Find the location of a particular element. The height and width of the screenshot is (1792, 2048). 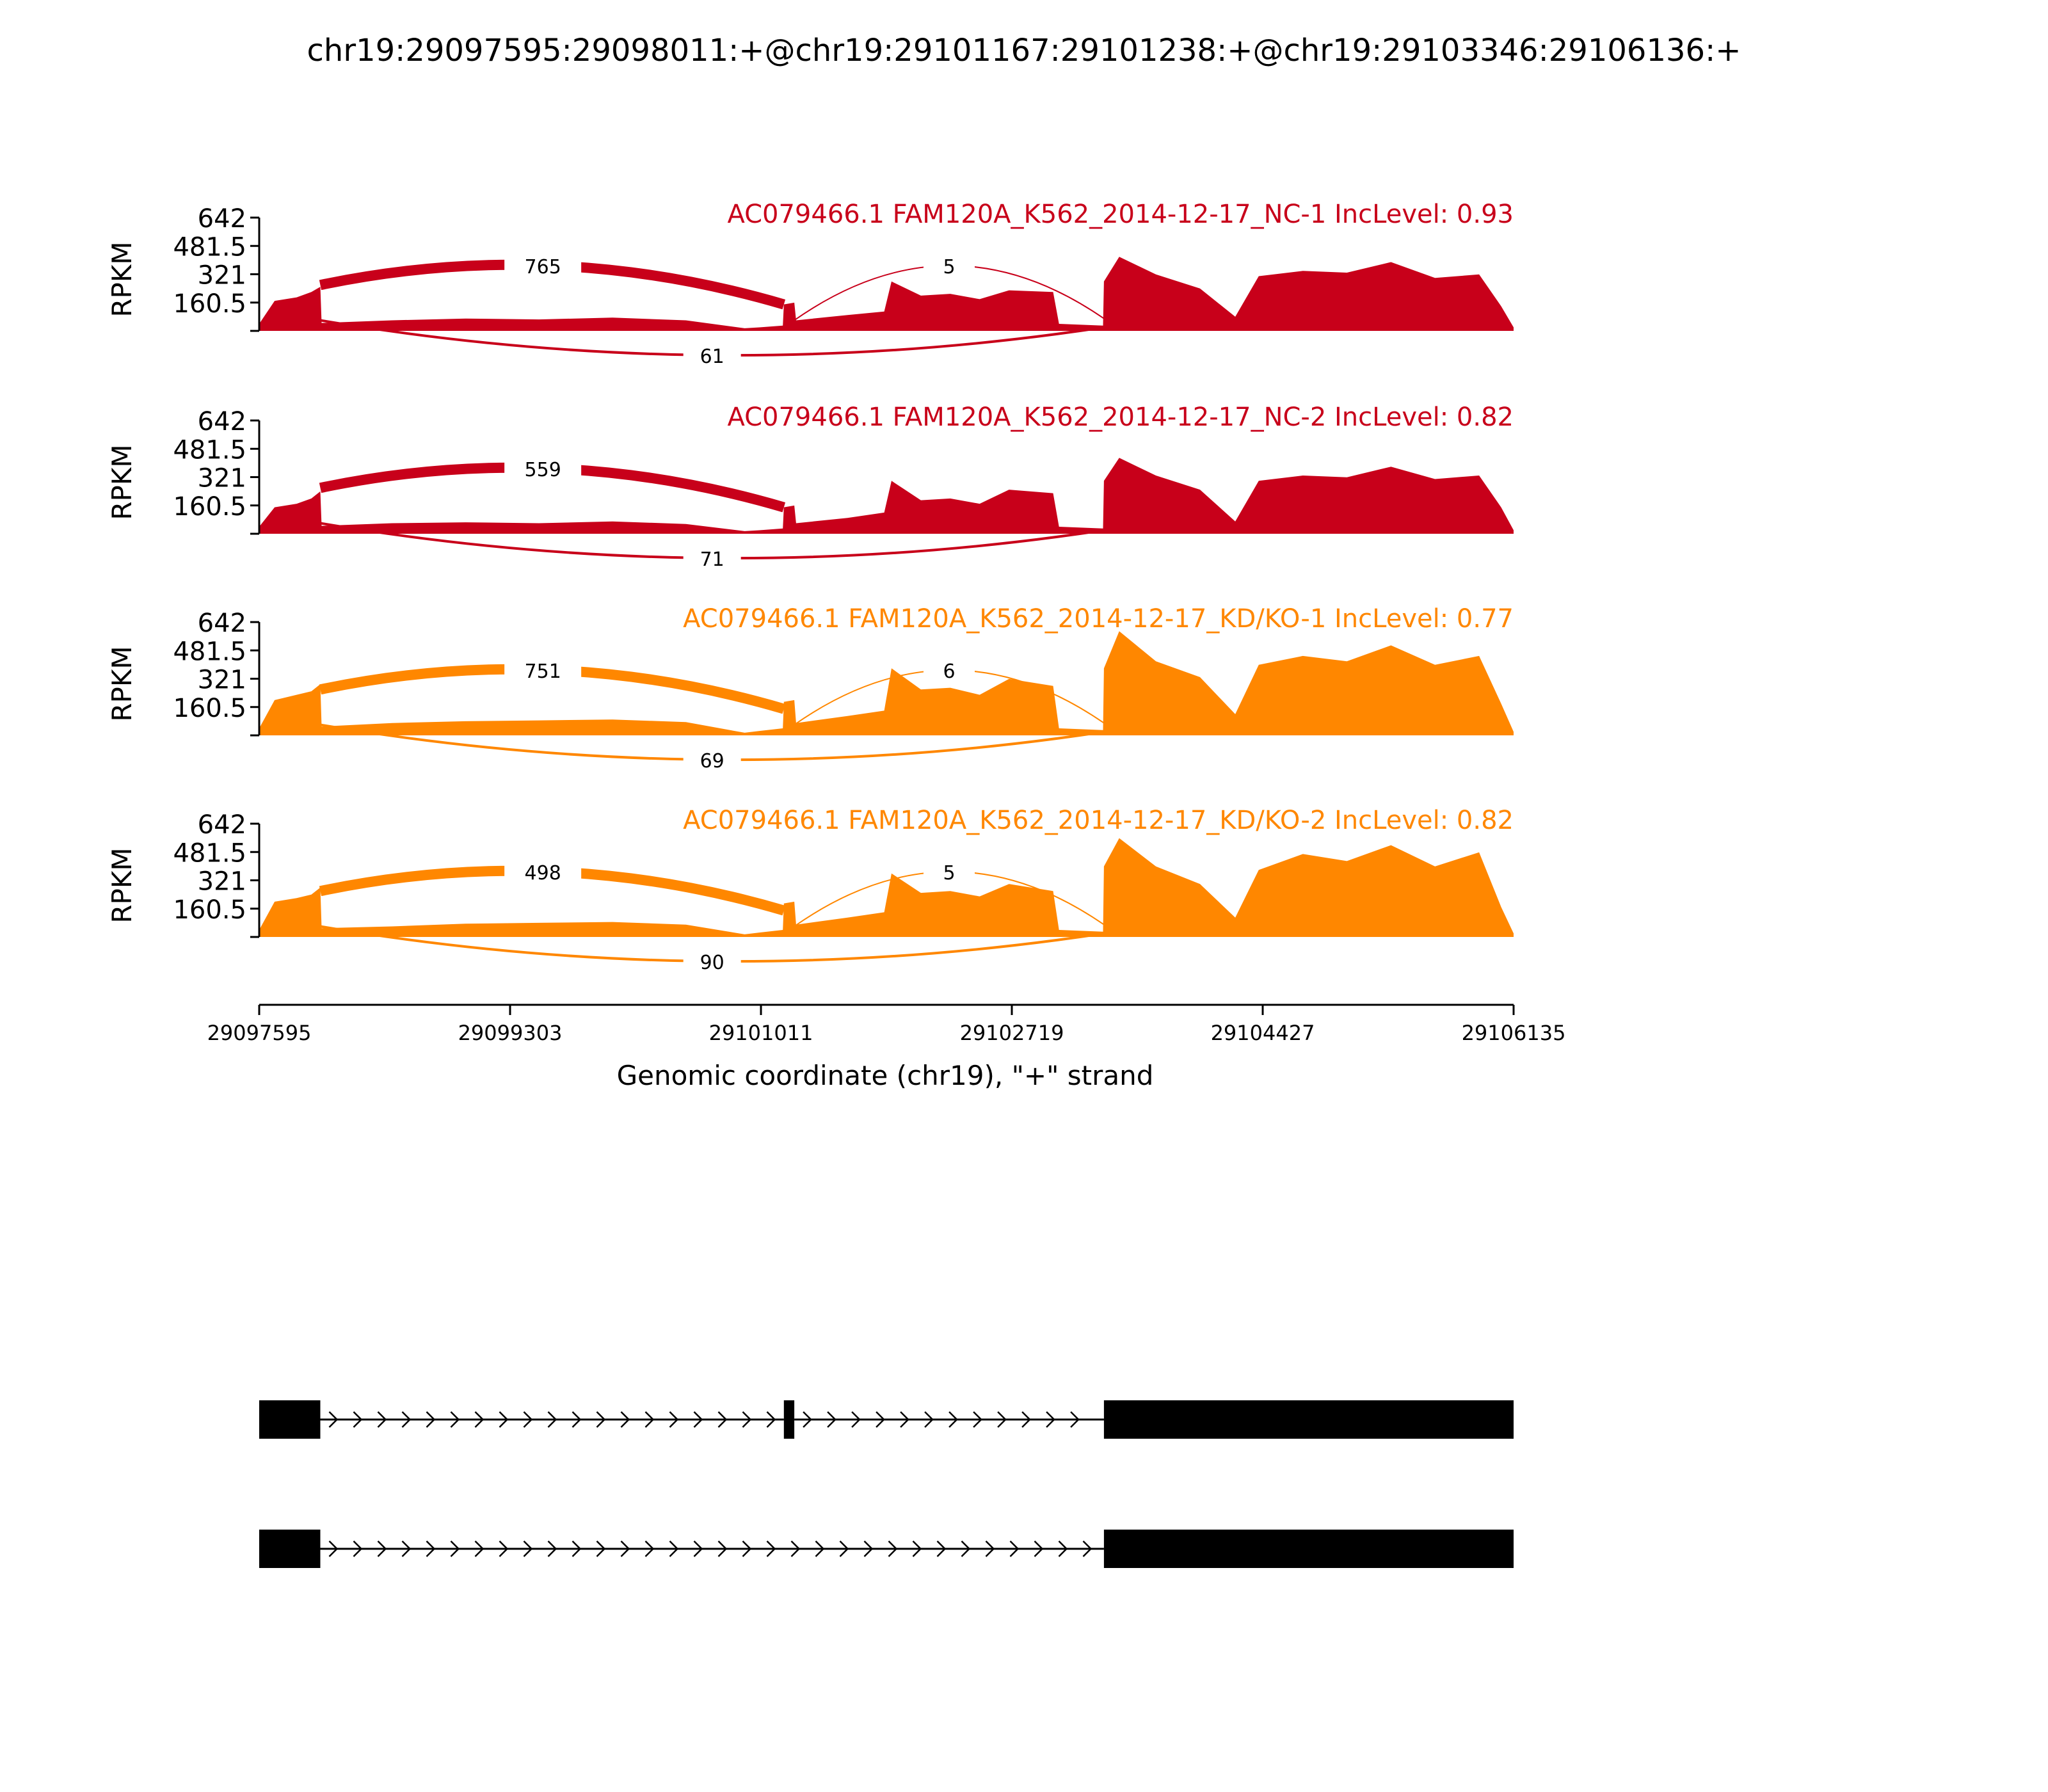

junction-count-skipping: 69 is located at coordinates (712, 761).